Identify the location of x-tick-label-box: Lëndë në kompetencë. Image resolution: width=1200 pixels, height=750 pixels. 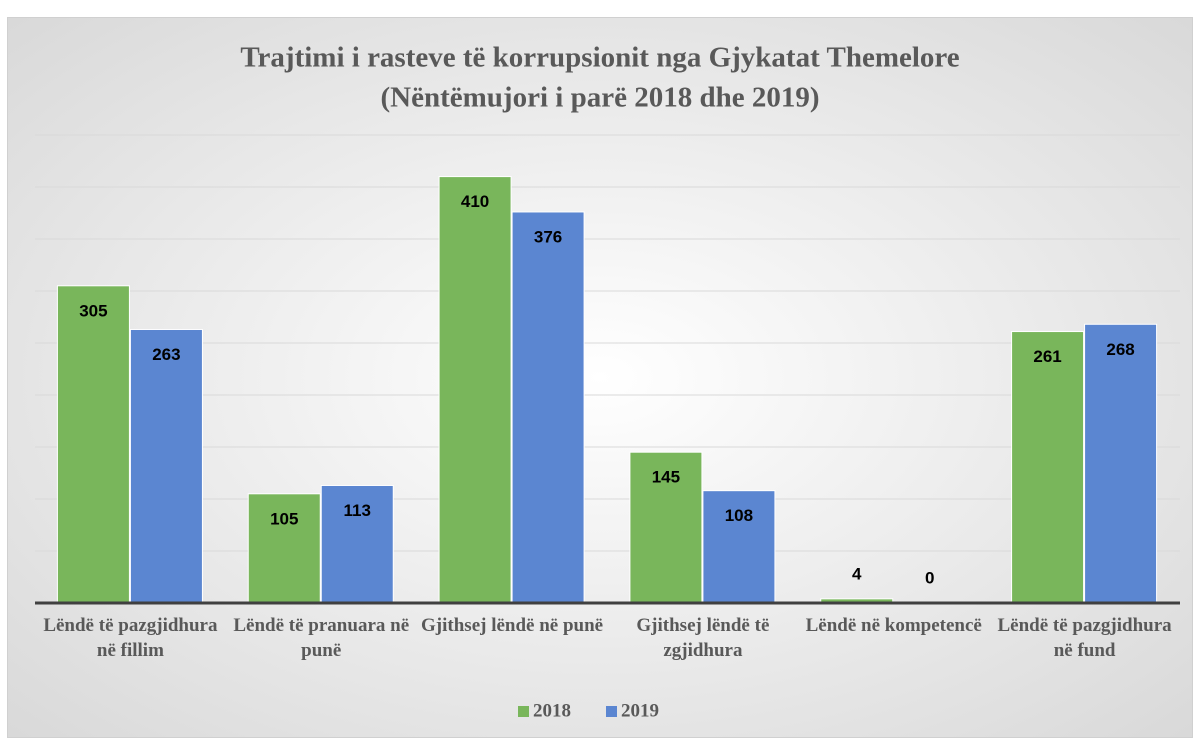
(893, 625).